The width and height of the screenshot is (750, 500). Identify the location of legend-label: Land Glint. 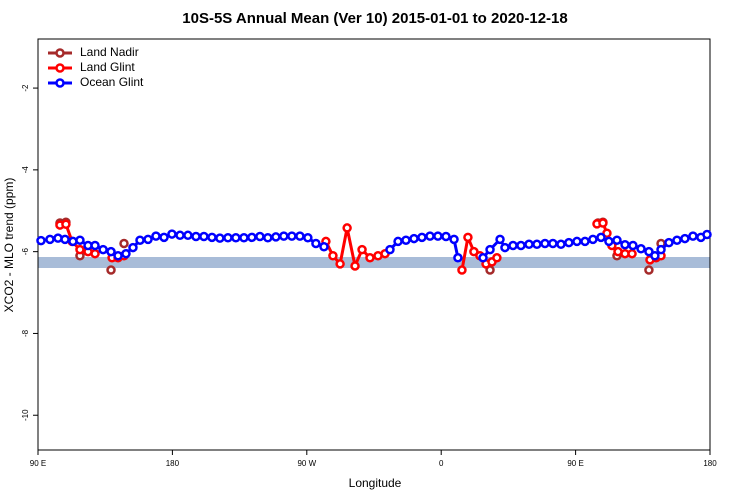
(107, 67).